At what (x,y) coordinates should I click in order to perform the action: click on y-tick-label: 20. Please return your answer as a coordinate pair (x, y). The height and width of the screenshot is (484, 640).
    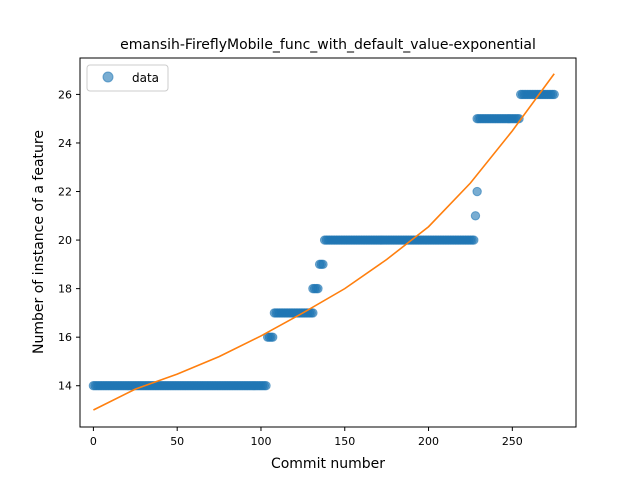
    Looking at the image, I should click on (65, 240).